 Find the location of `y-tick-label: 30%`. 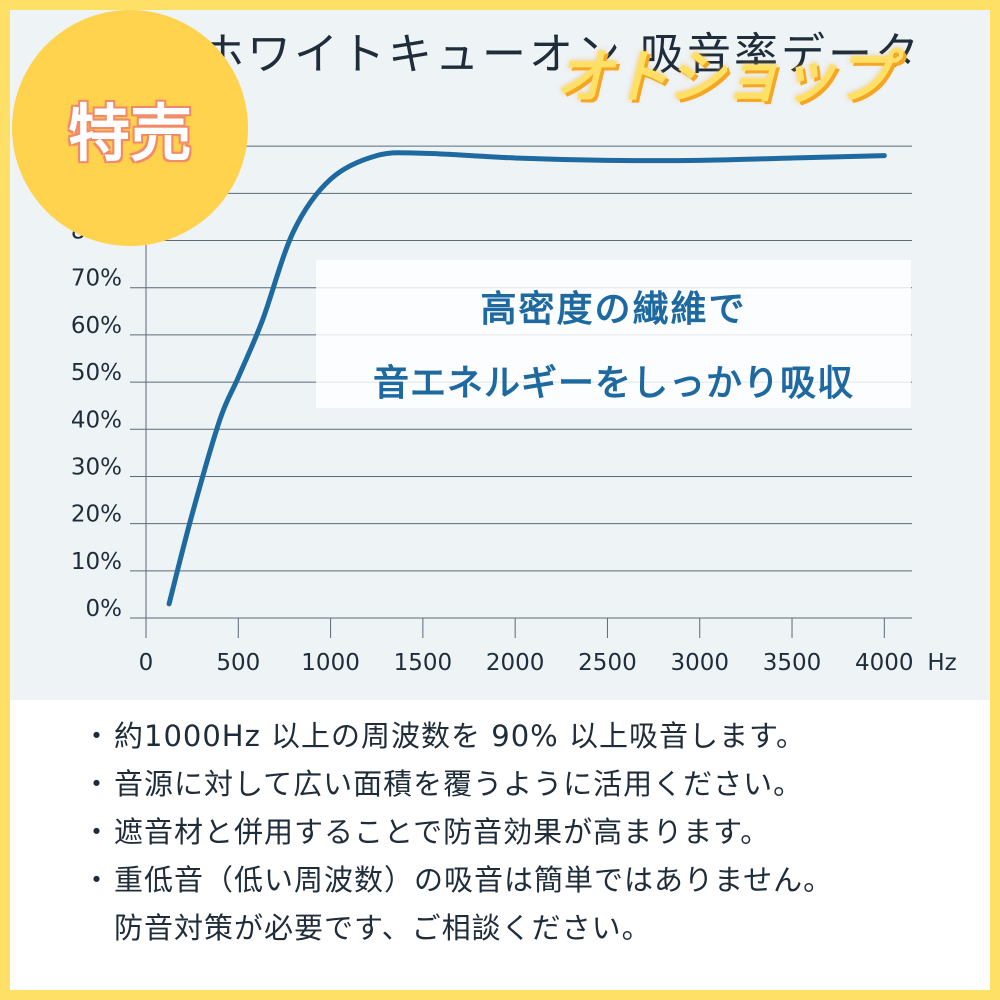

y-tick-label: 30% is located at coordinates (96, 467).